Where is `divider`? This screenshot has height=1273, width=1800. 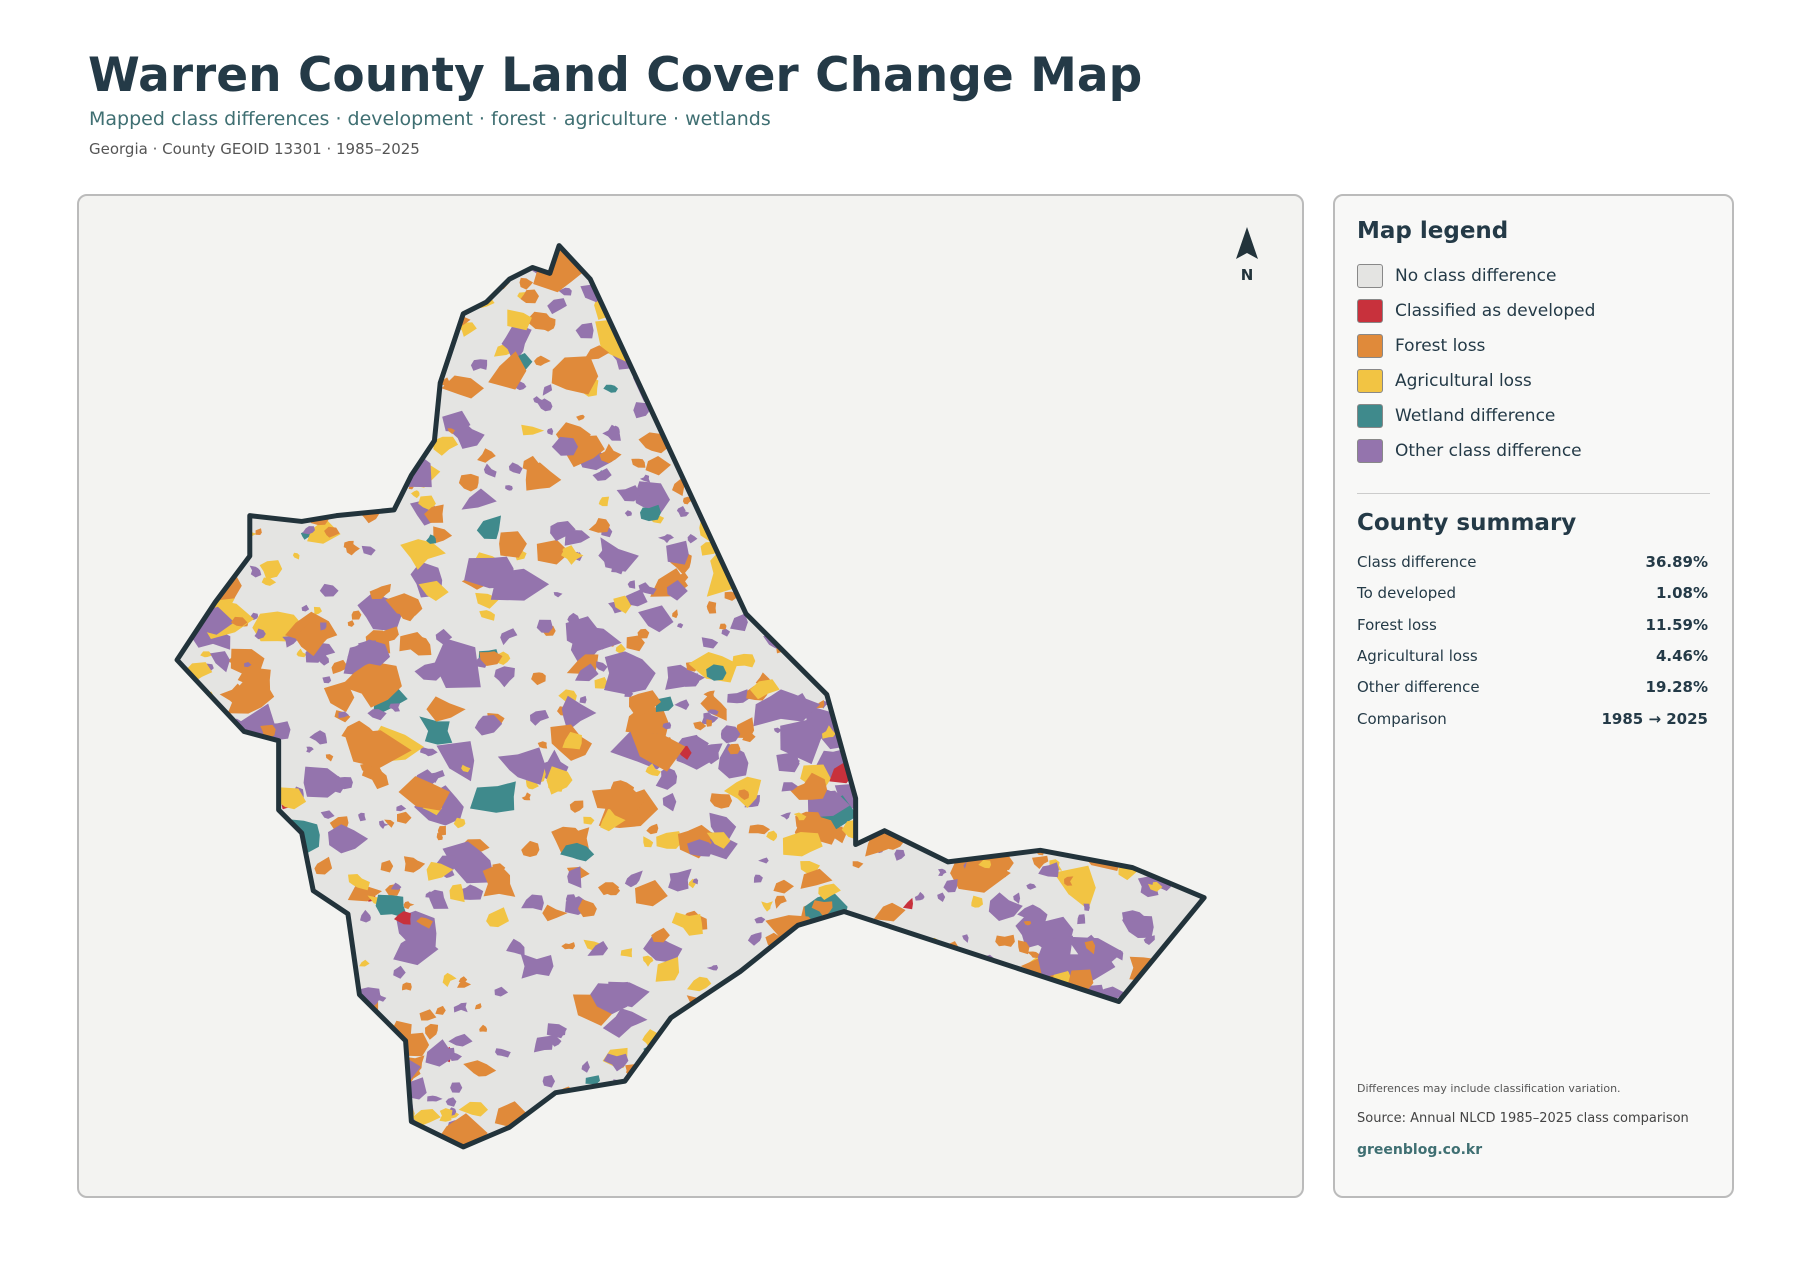
divider is located at coordinates (1533, 493).